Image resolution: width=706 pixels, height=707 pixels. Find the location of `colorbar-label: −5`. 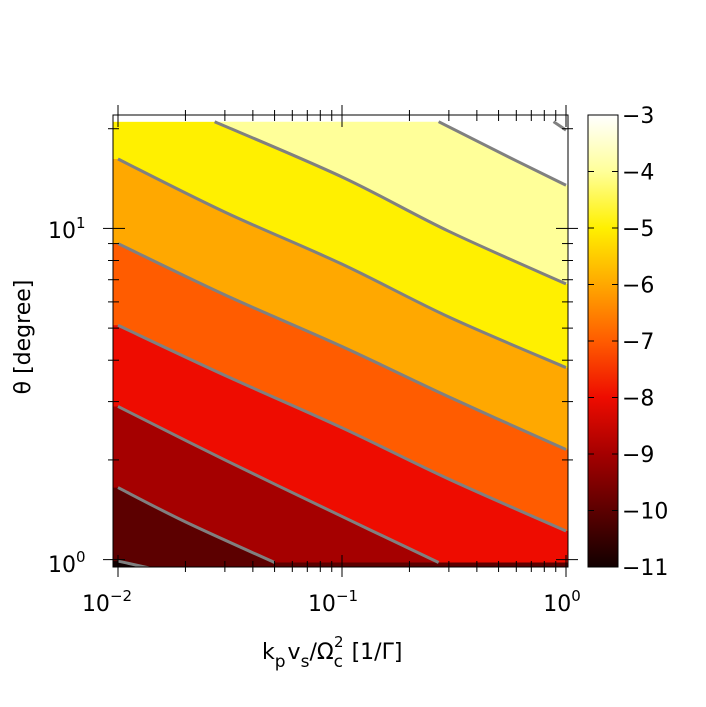

colorbar-label: −5 is located at coordinates (638, 229).